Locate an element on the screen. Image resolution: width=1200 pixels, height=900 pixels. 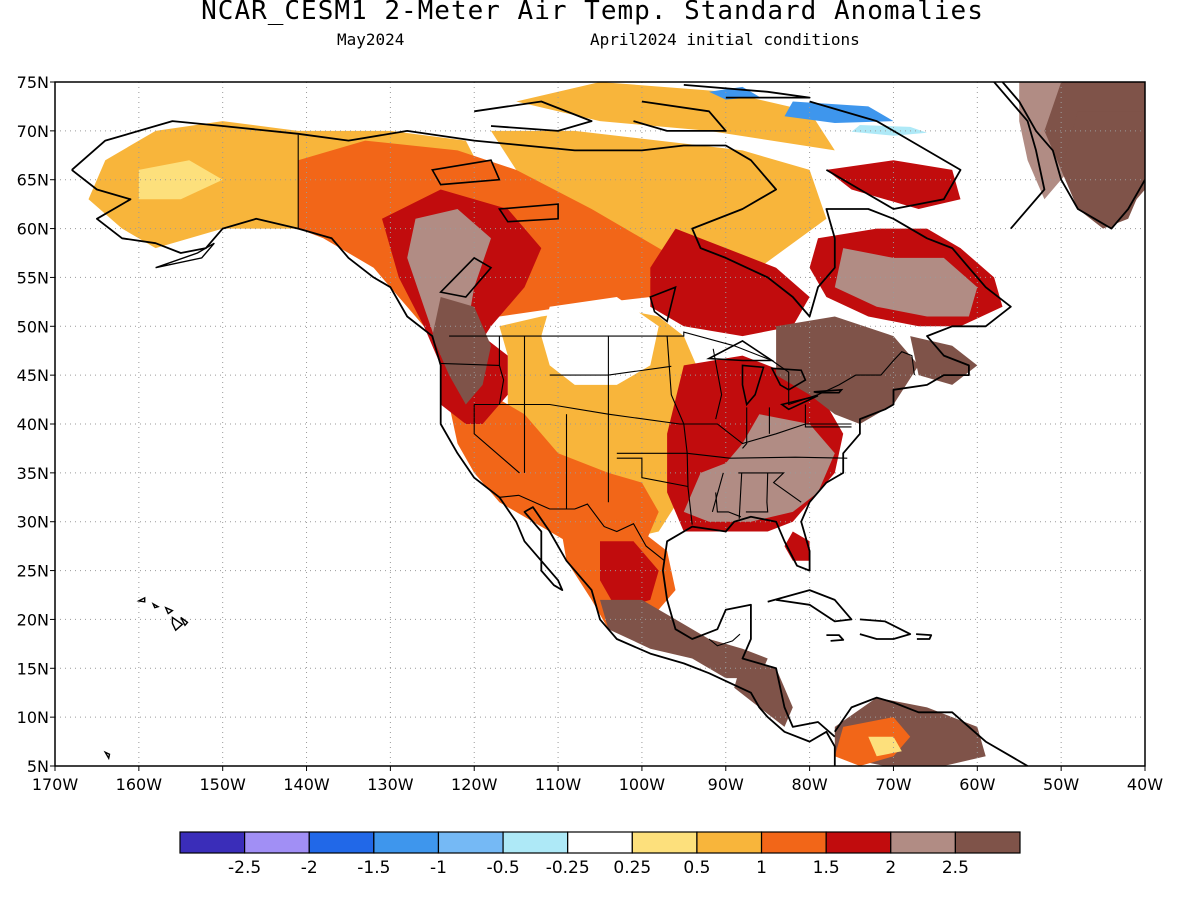
x-tick-label: 40W is located at coordinates (1145, 784).